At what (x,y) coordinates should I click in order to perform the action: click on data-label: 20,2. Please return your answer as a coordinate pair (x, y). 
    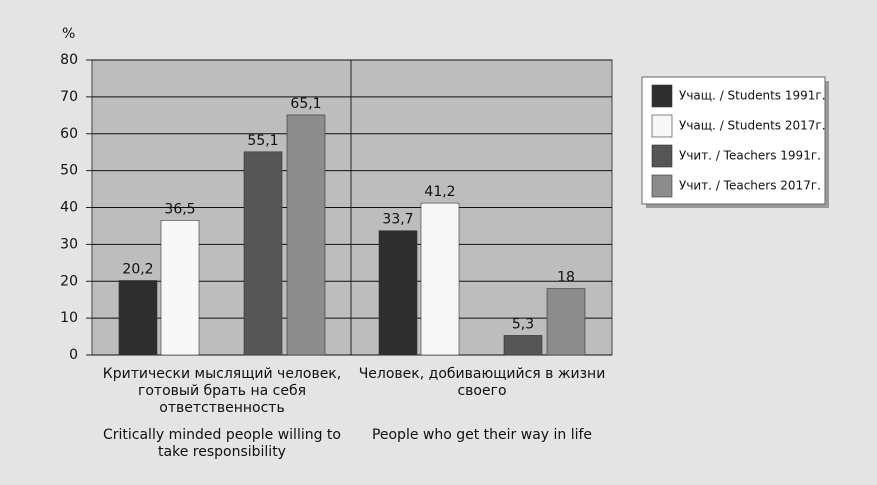
    Looking at the image, I should click on (137, 270).